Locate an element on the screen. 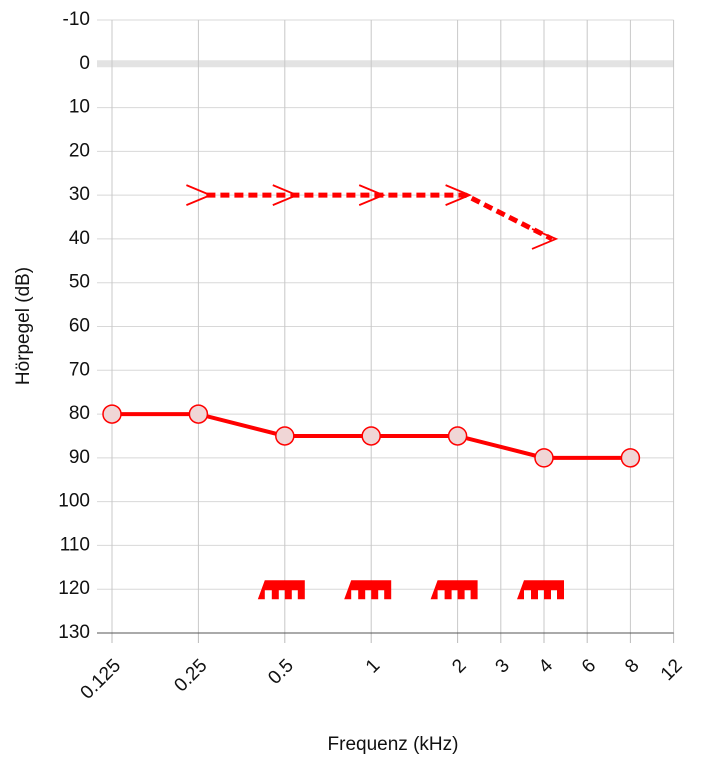  y-tick-label: 80 is located at coordinates (79, 413).